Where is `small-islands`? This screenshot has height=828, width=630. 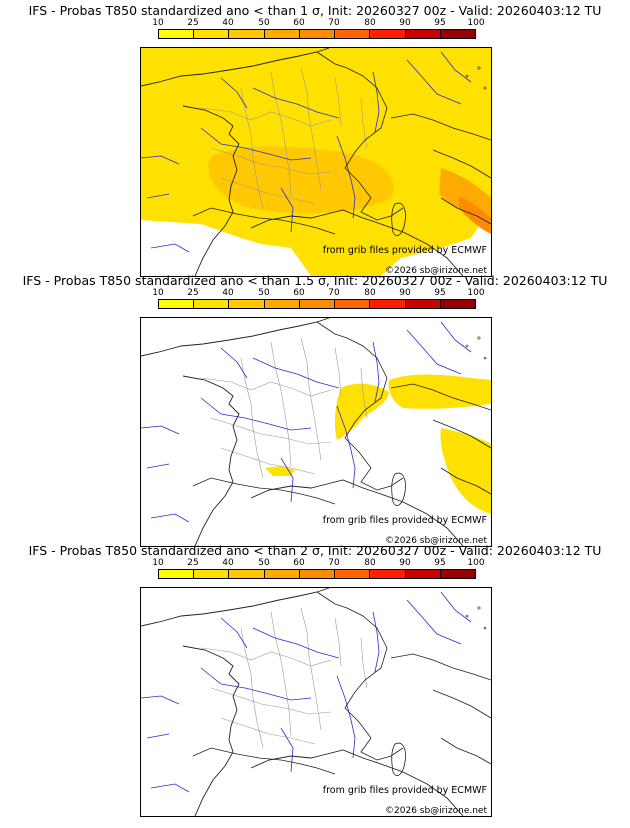
small-islands is located at coordinates (476, 348).